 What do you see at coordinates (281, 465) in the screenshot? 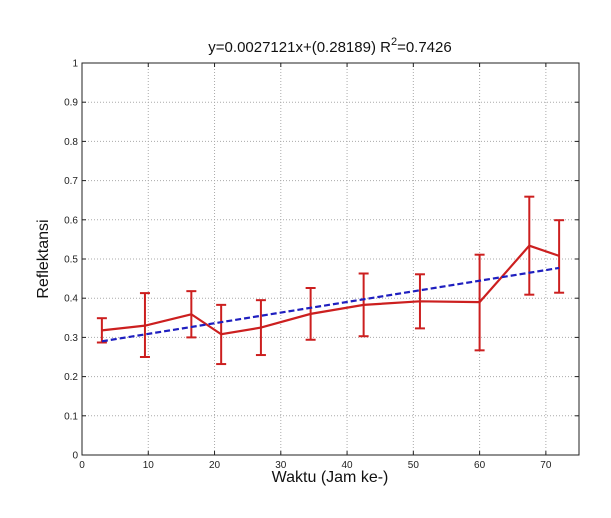
I see `x-tick-label: 30` at bounding box center [281, 465].